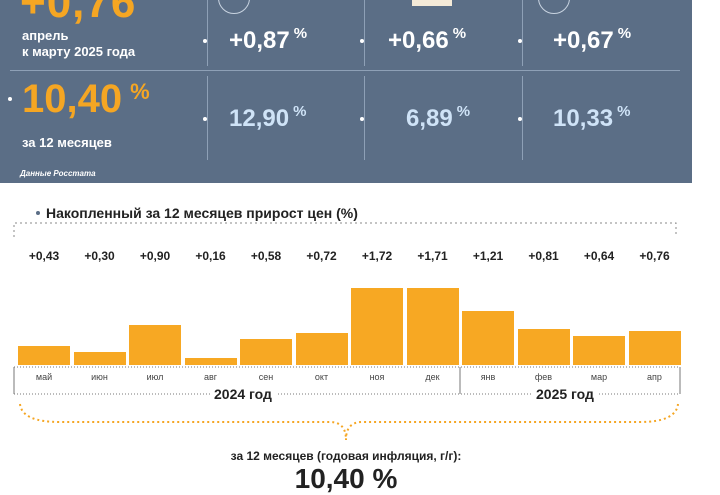 This screenshot has width=720, height=495. Describe the element at coordinates (86, 99) in the screenshot. I see `annual-inflation-value: 10,40%` at that location.